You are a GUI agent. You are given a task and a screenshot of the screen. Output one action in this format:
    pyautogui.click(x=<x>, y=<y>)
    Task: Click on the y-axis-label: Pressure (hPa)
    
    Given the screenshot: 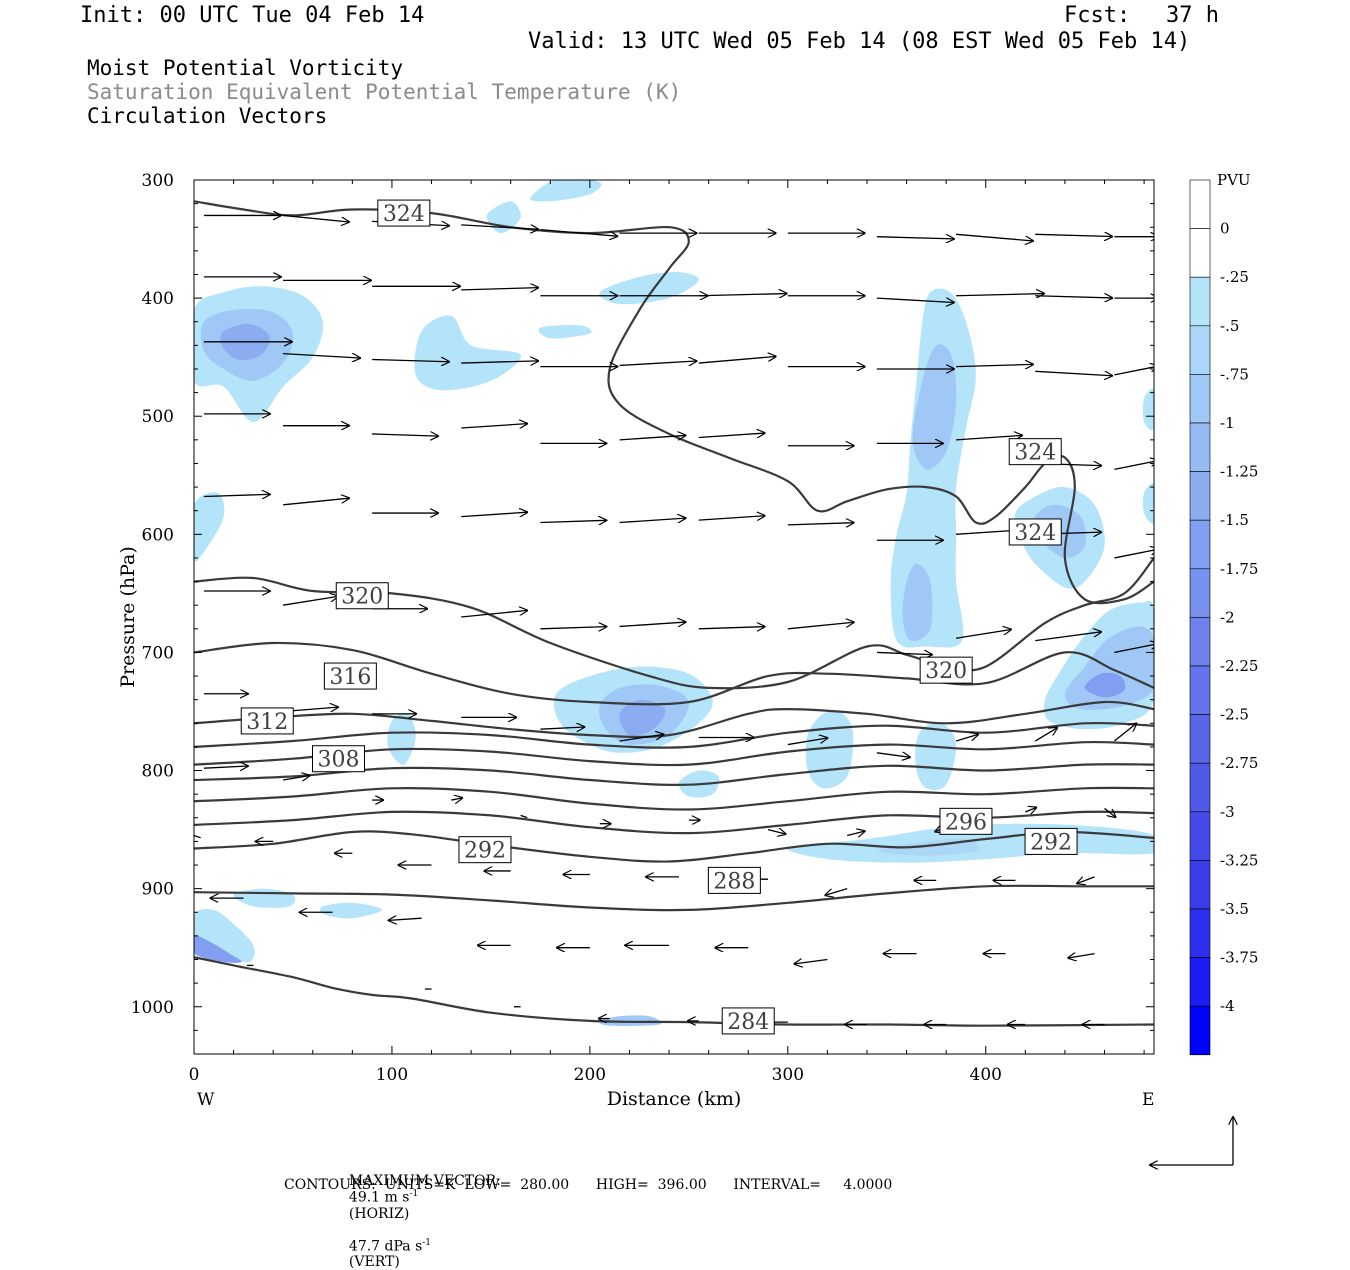 What is the action you would take?
    pyautogui.click(x=128, y=617)
    